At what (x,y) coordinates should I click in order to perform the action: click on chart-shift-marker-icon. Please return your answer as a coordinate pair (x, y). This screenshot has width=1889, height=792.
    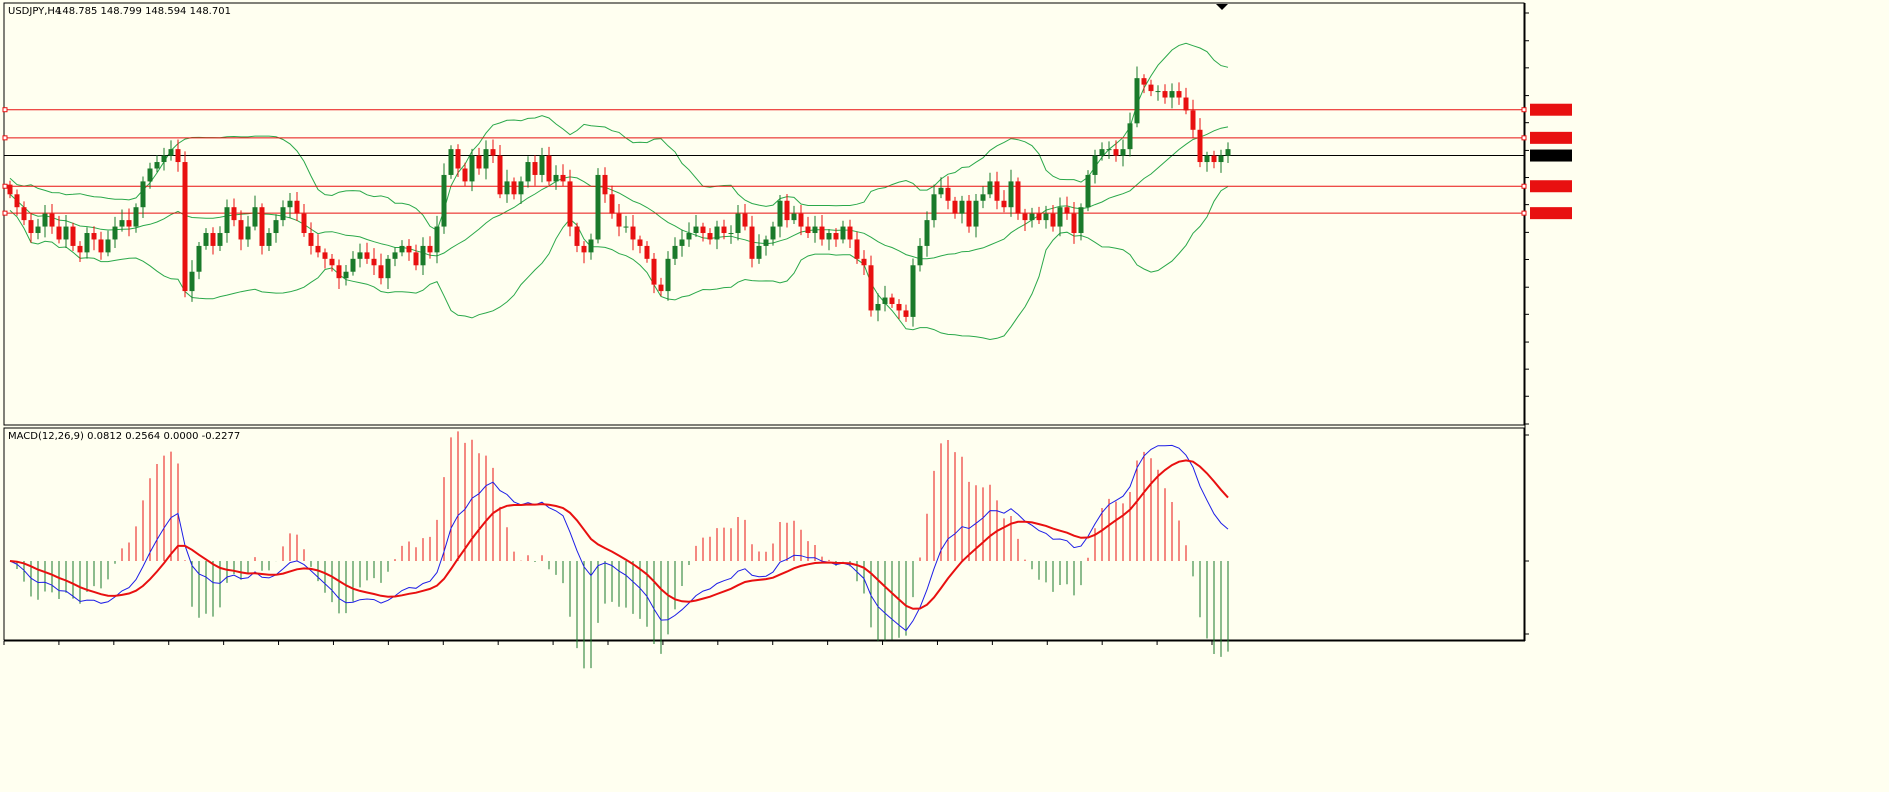
    Looking at the image, I should click on (1222, 7).